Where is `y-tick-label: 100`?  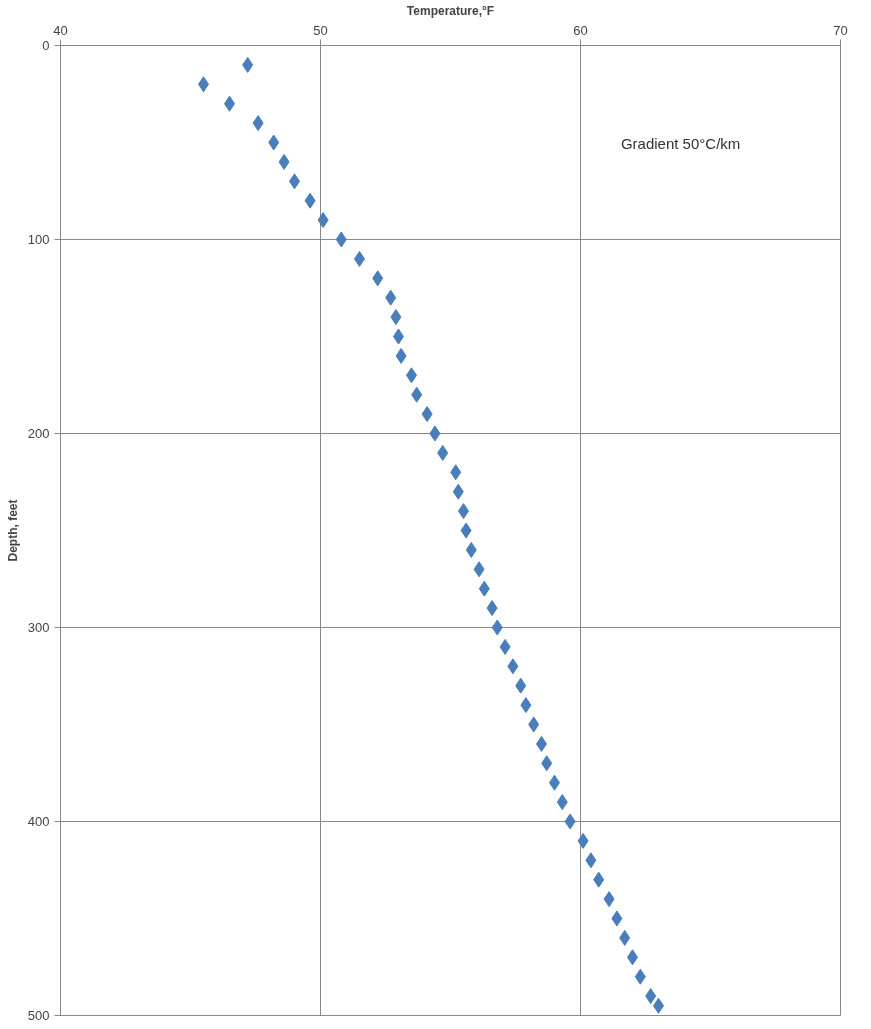 y-tick-label: 100 is located at coordinates (38, 239).